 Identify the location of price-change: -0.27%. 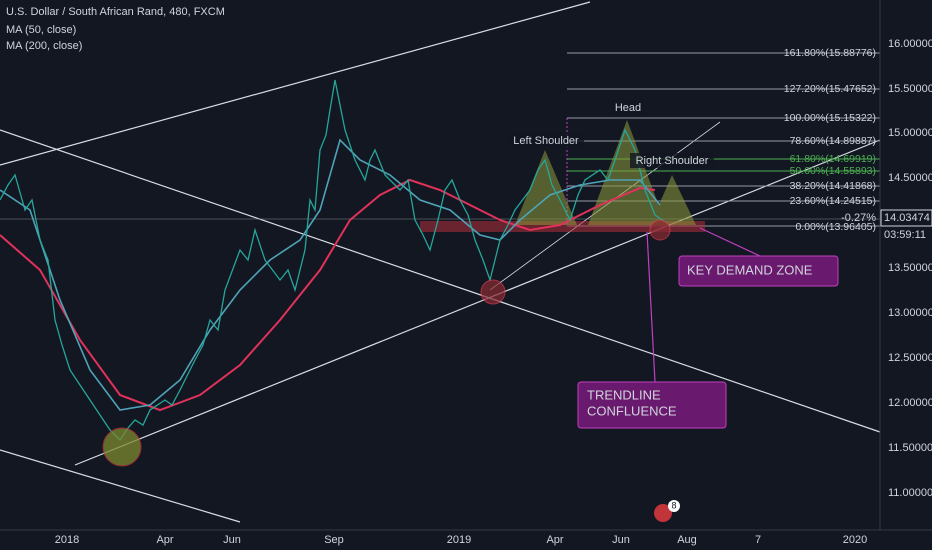
(858, 218).